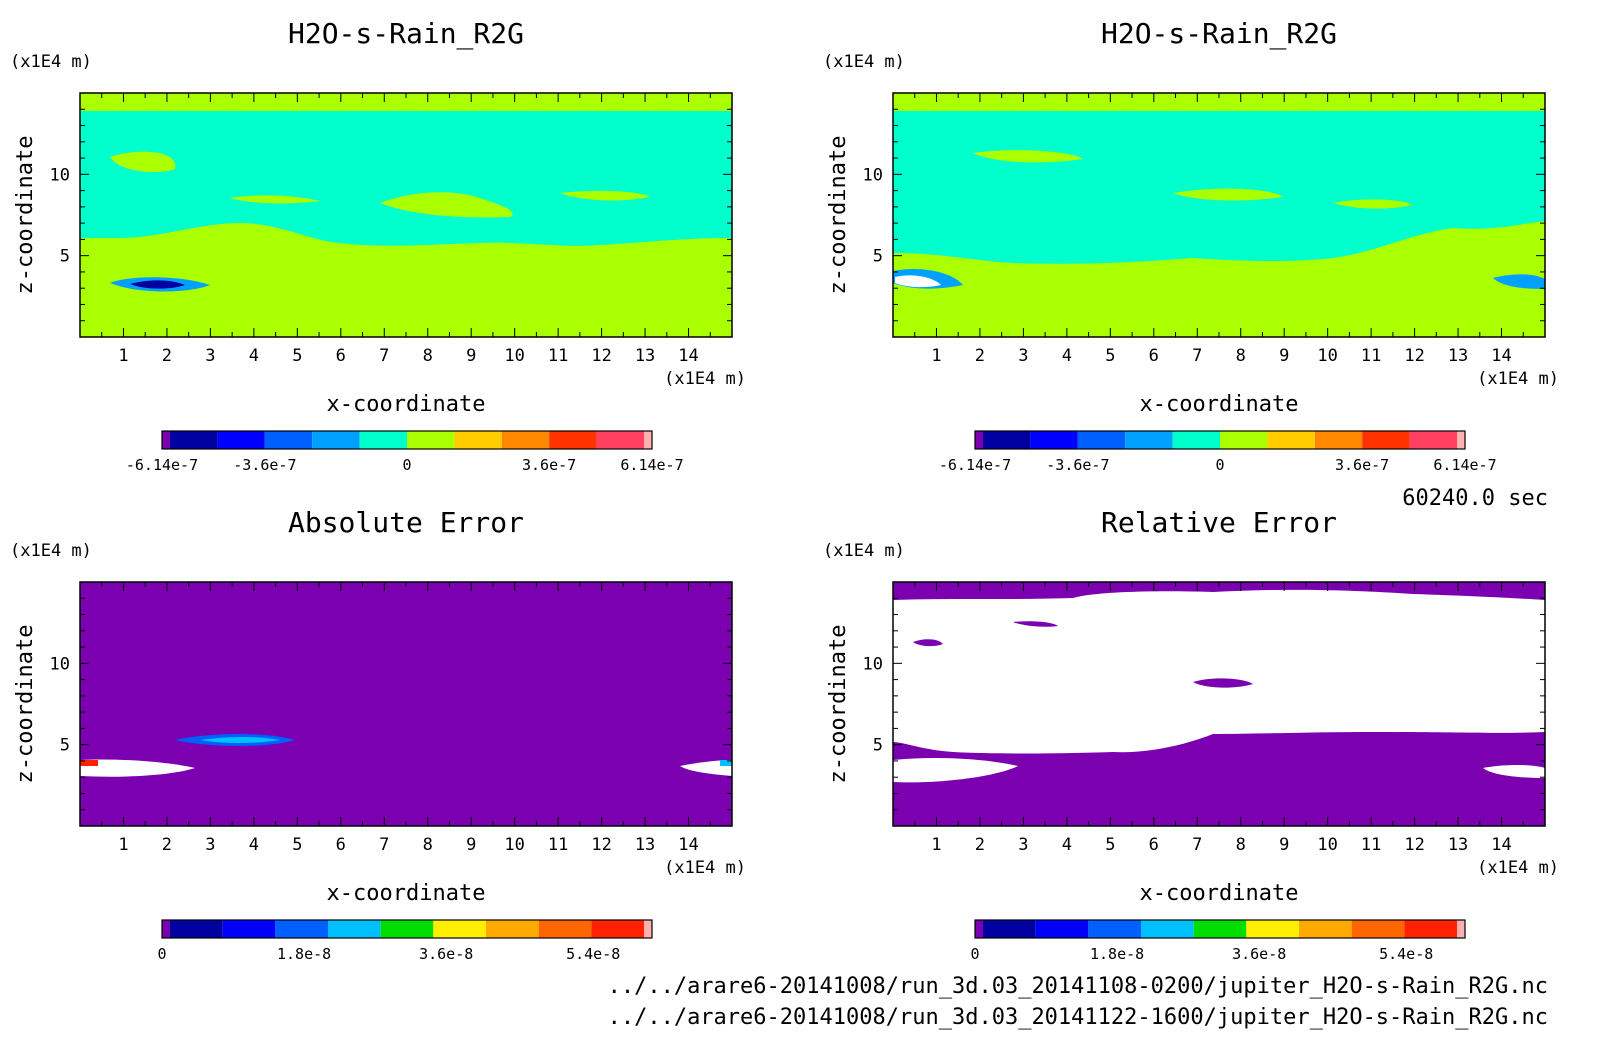 This screenshot has width=1604, height=1058. Describe the element at coordinates (89, 763) in the screenshot. I see `field-patch-max` at that location.